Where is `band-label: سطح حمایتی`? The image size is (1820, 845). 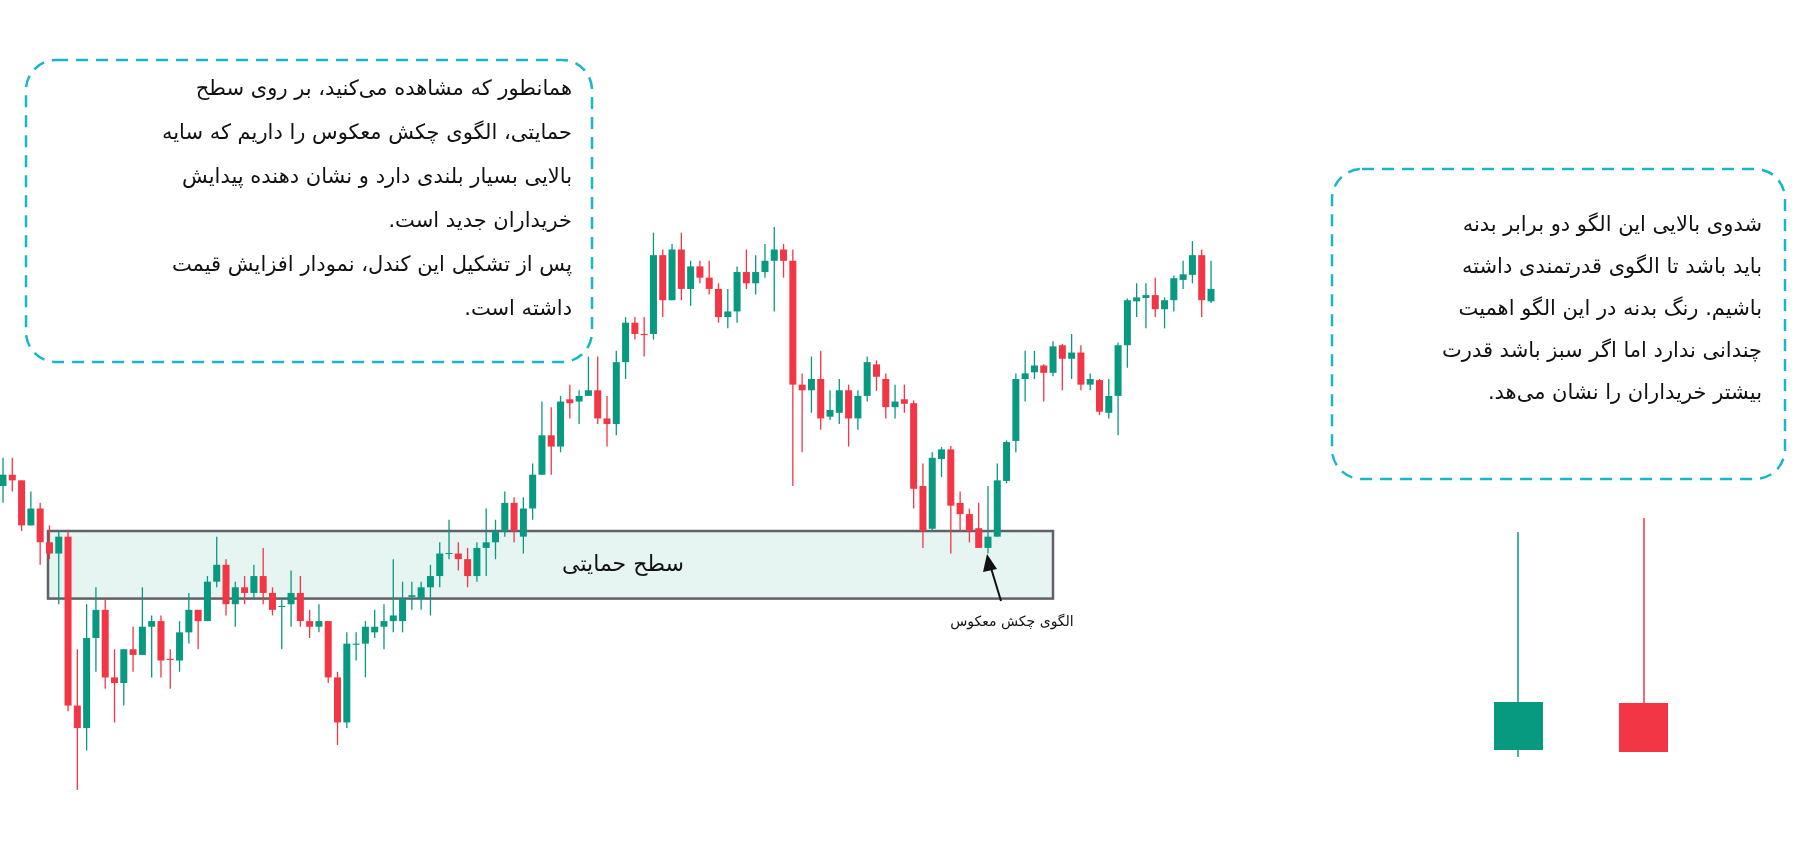 band-label: سطح حمایتی is located at coordinates (623, 563).